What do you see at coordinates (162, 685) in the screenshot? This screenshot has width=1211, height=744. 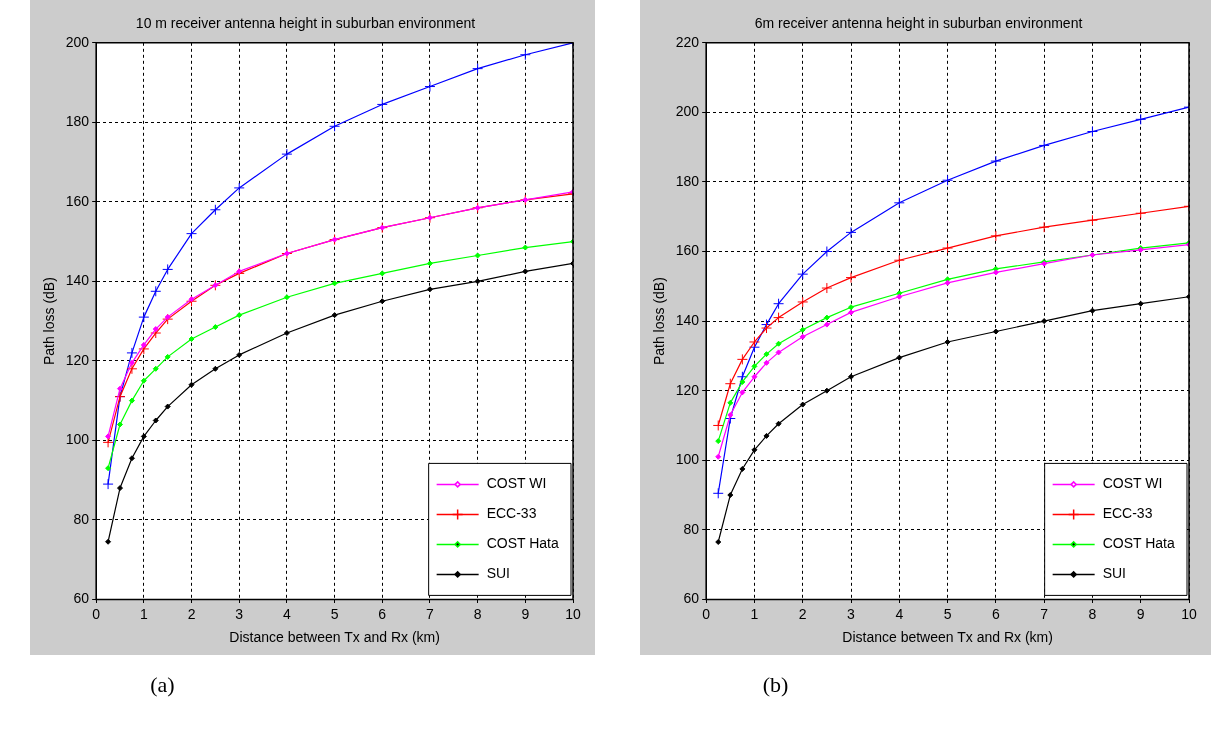 I see `text: (a)` at bounding box center [162, 685].